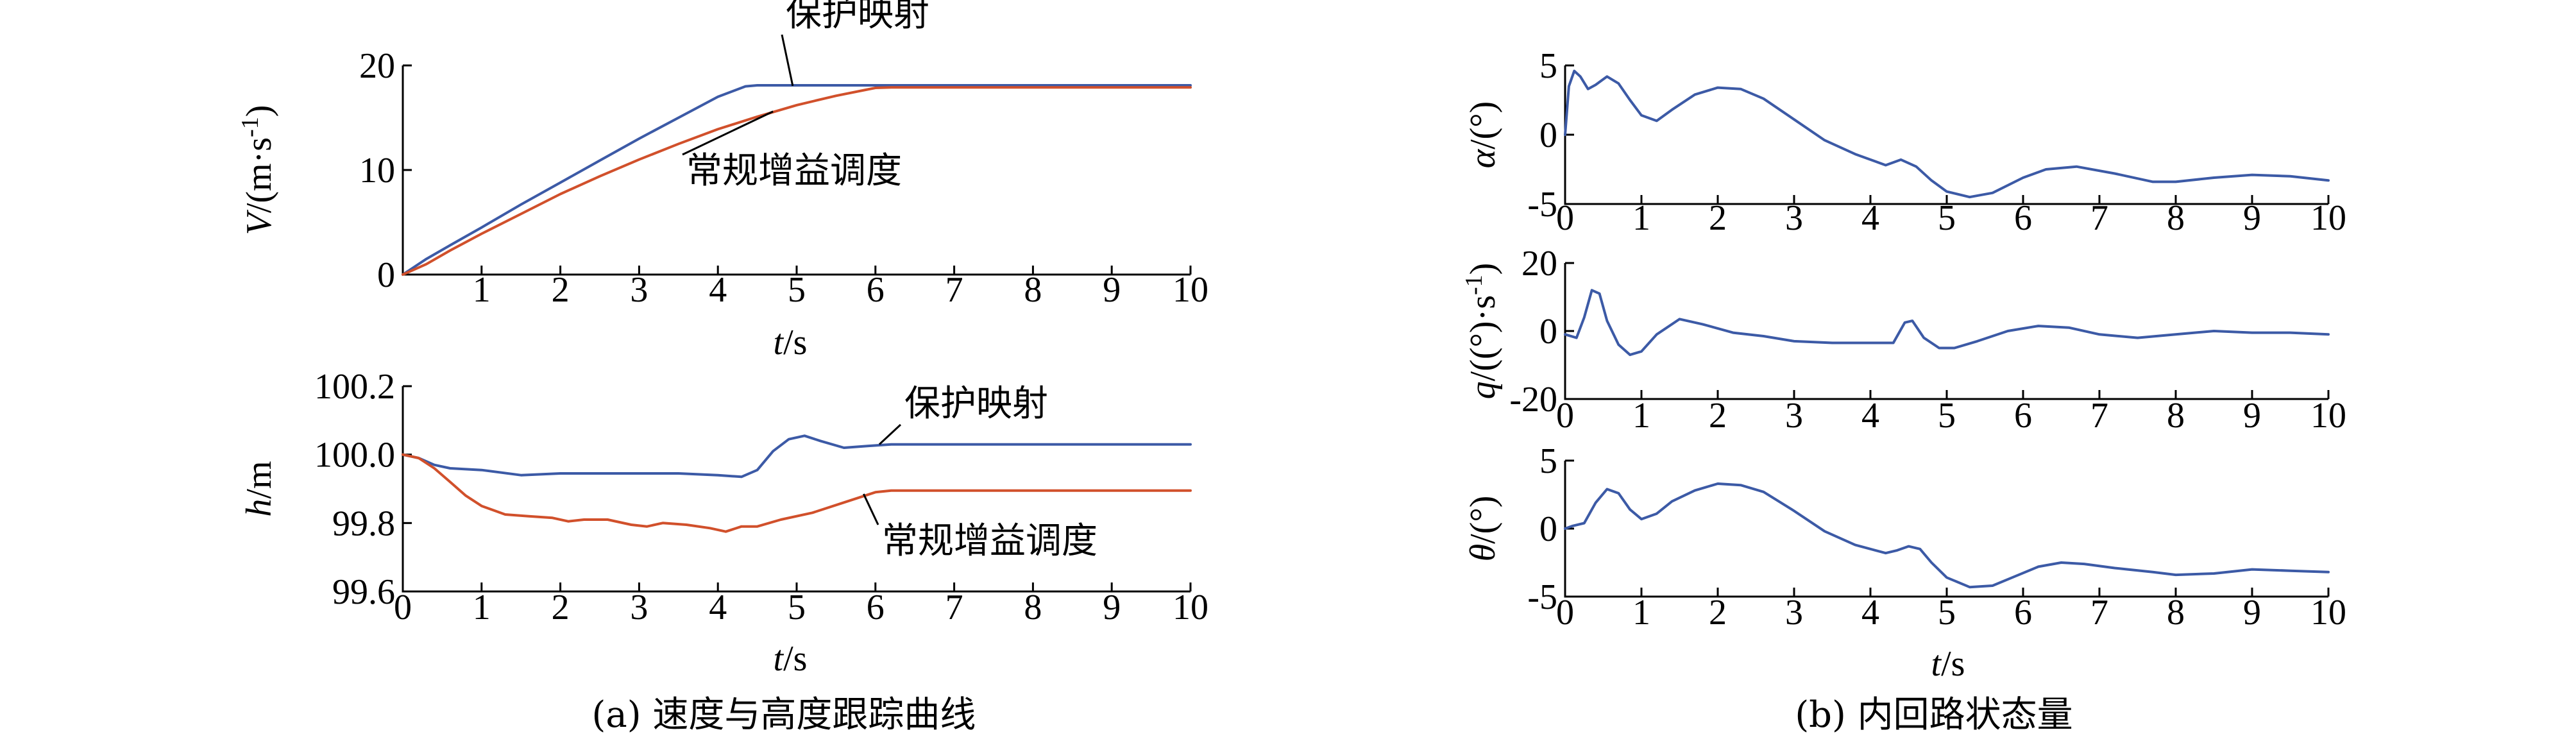  I want to click on series-line-red, so click(797, 493).